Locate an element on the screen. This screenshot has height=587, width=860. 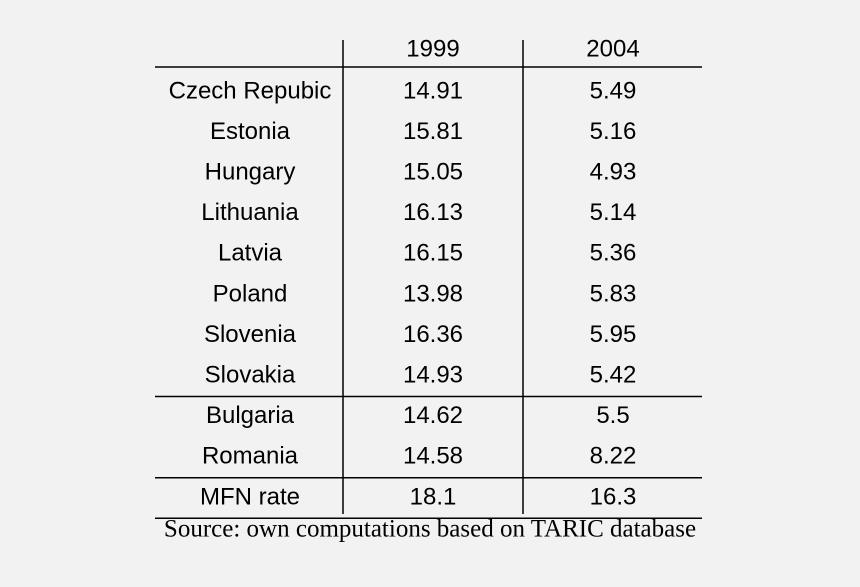
cell-value: 16.36 is located at coordinates (433, 334).